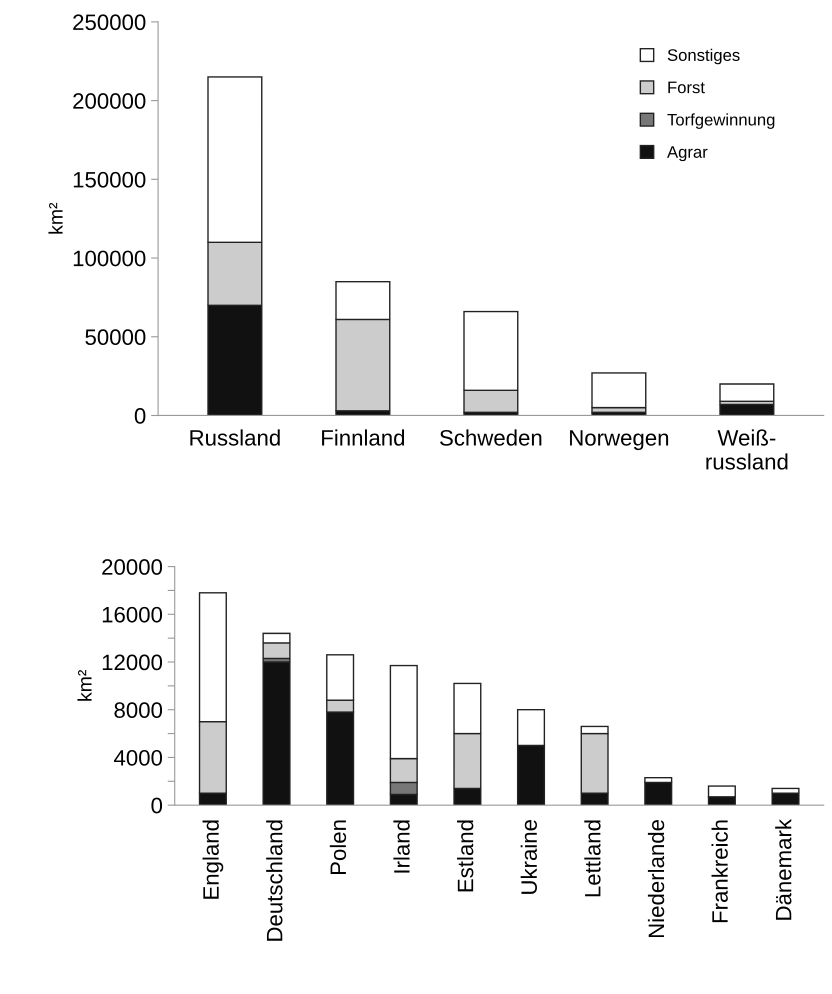  I want to click on x-tick-label: Polen, so click(338, 847).